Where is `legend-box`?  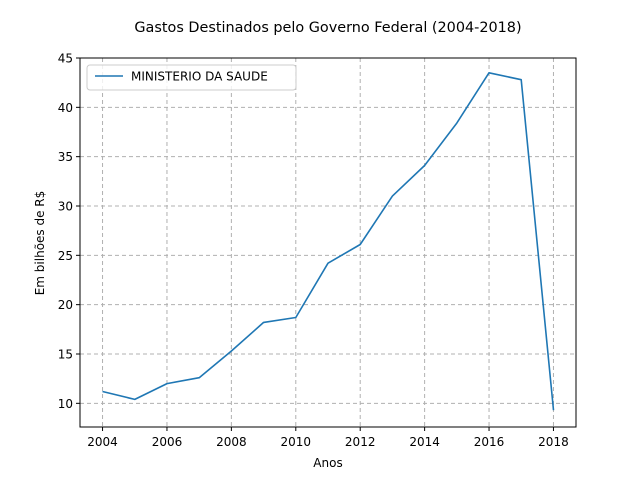 legend-box is located at coordinates (191, 77).